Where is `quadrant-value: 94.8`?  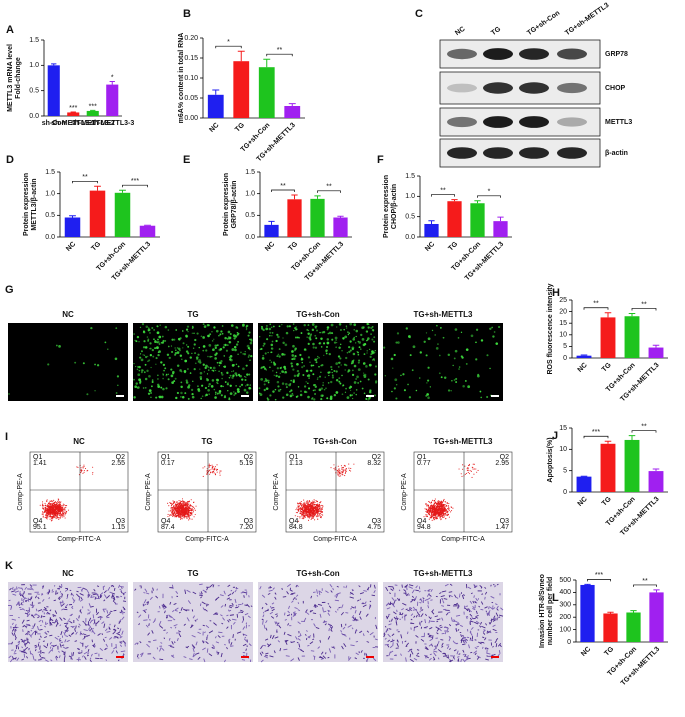
quadrant-value: 94.8 is located at coordinates (424, 527).